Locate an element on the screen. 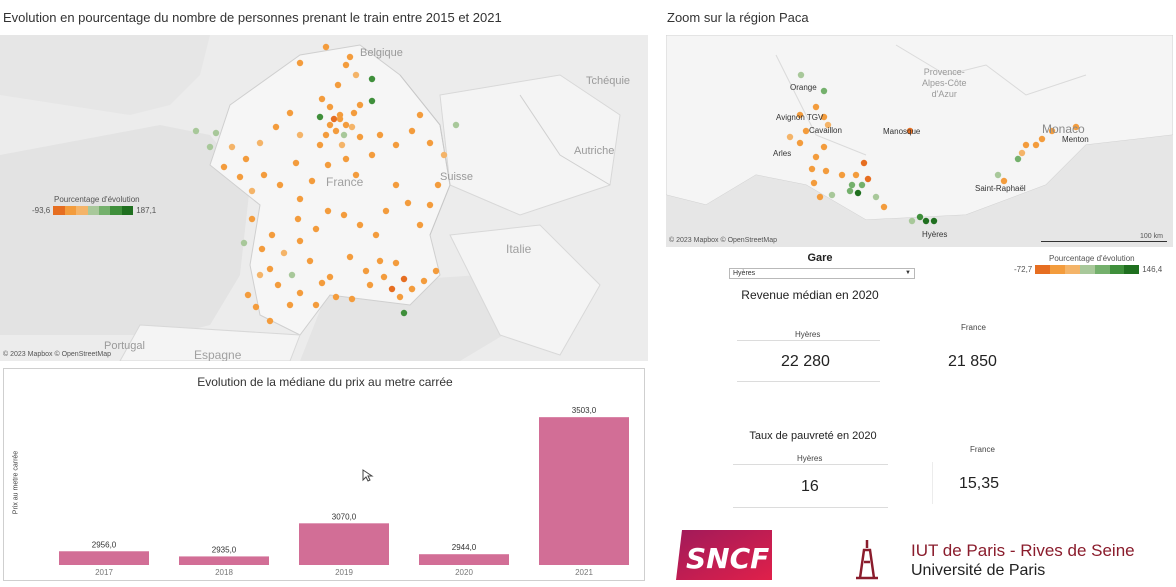 The height and width of the screenshot is (587, 1176). chevron-down-icon: ▼ is located at coordinates (908, 273).